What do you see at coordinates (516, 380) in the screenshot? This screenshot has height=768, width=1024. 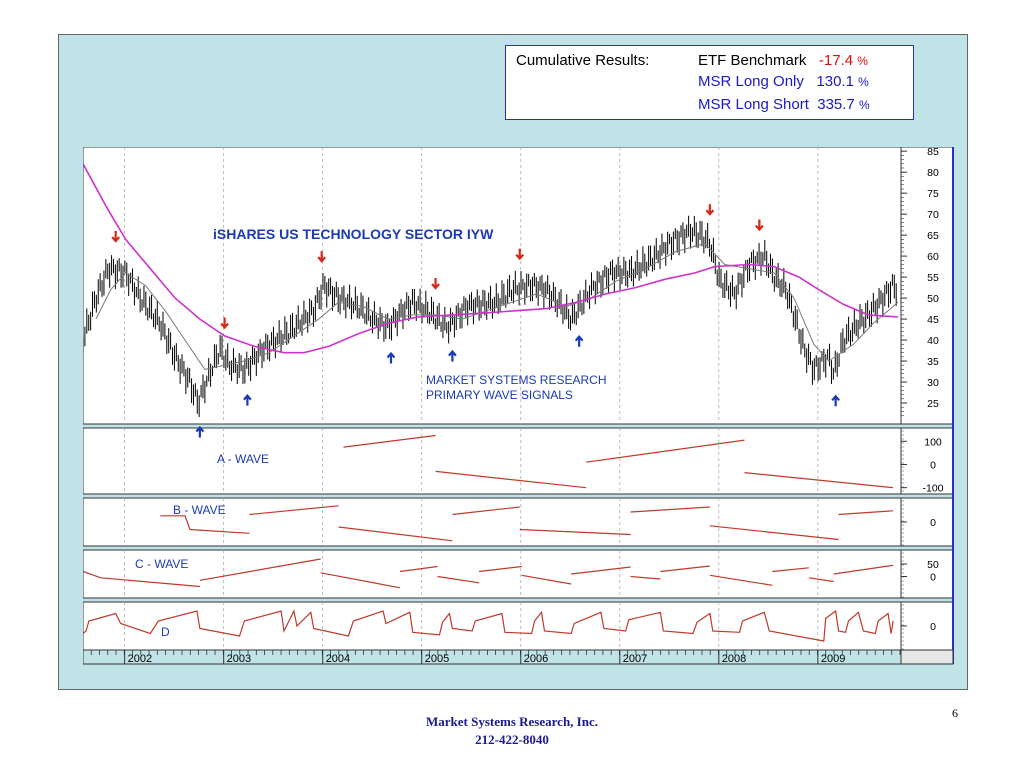 I see `chart-annotation: MARKET SYSTEMS RESEARCH` at bounding box center [516, 380].